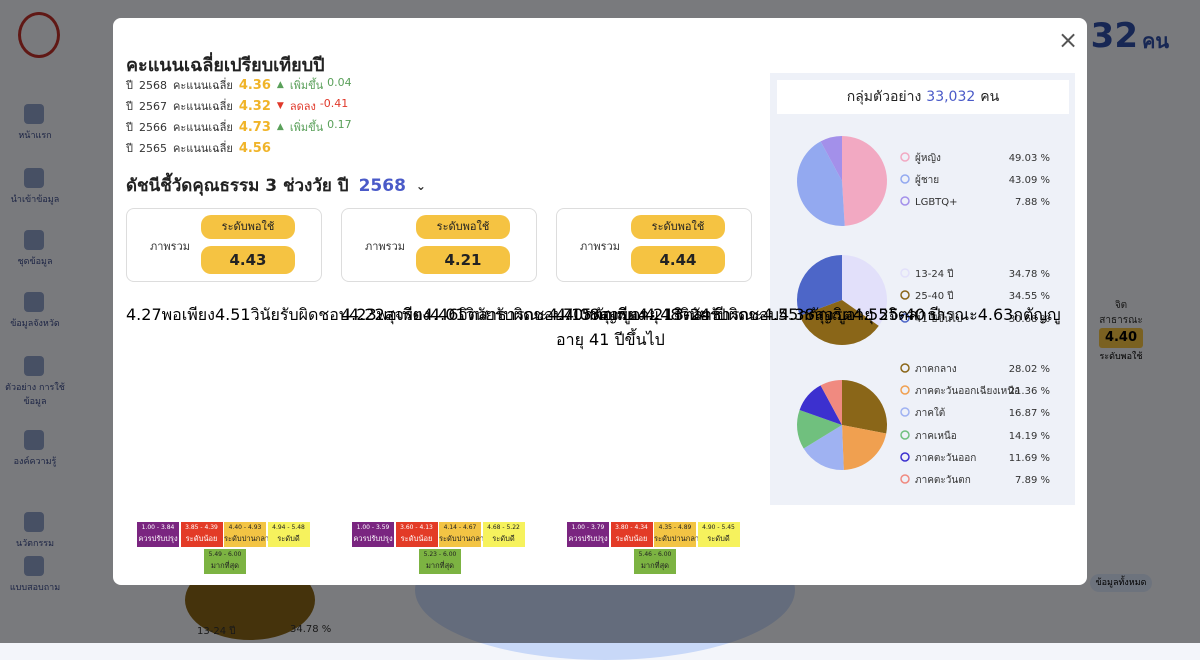  Describe the element at coordinates (655, 314) in the screenshot. I see `value-label: 4.21` at that location.